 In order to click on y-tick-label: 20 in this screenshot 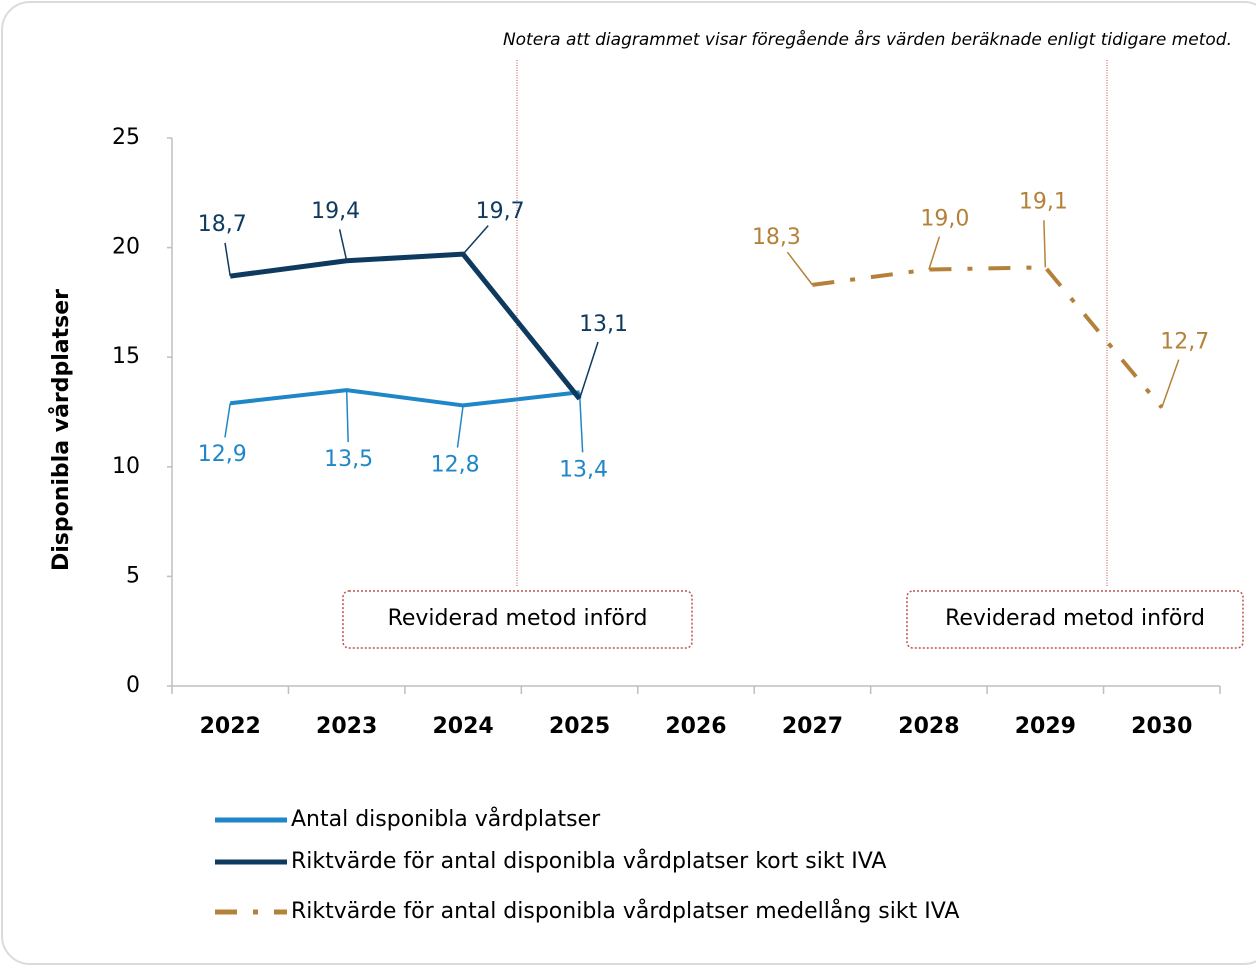, I will do `click(126, 247)`.